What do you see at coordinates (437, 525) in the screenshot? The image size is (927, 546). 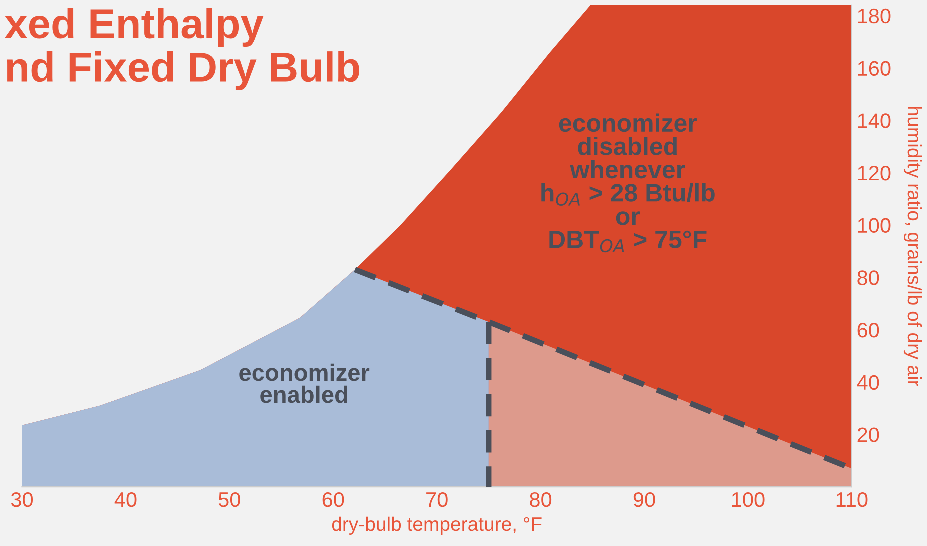 I see `x-axis-title: dry-bulb temperature, °F` at bounding box center [437, 525].